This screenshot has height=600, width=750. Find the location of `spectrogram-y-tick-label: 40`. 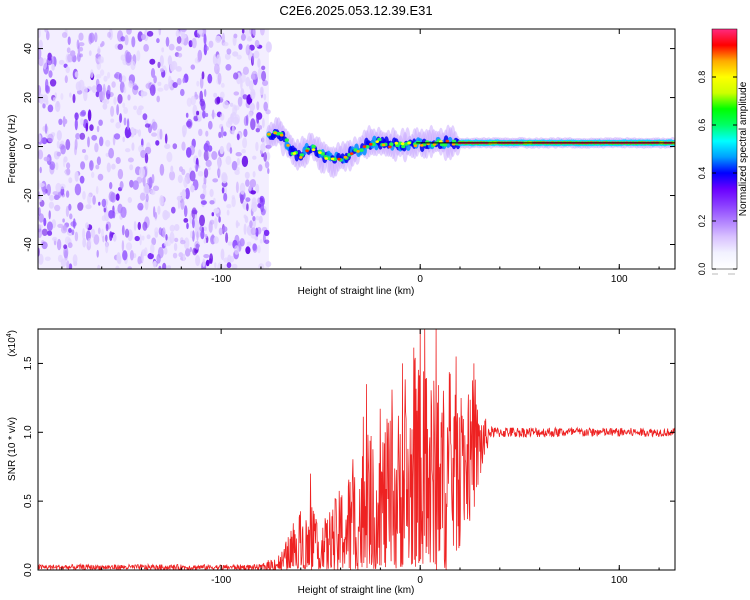

spectrogram-y-tick-label: 40 is located at coordinates (28, 49).